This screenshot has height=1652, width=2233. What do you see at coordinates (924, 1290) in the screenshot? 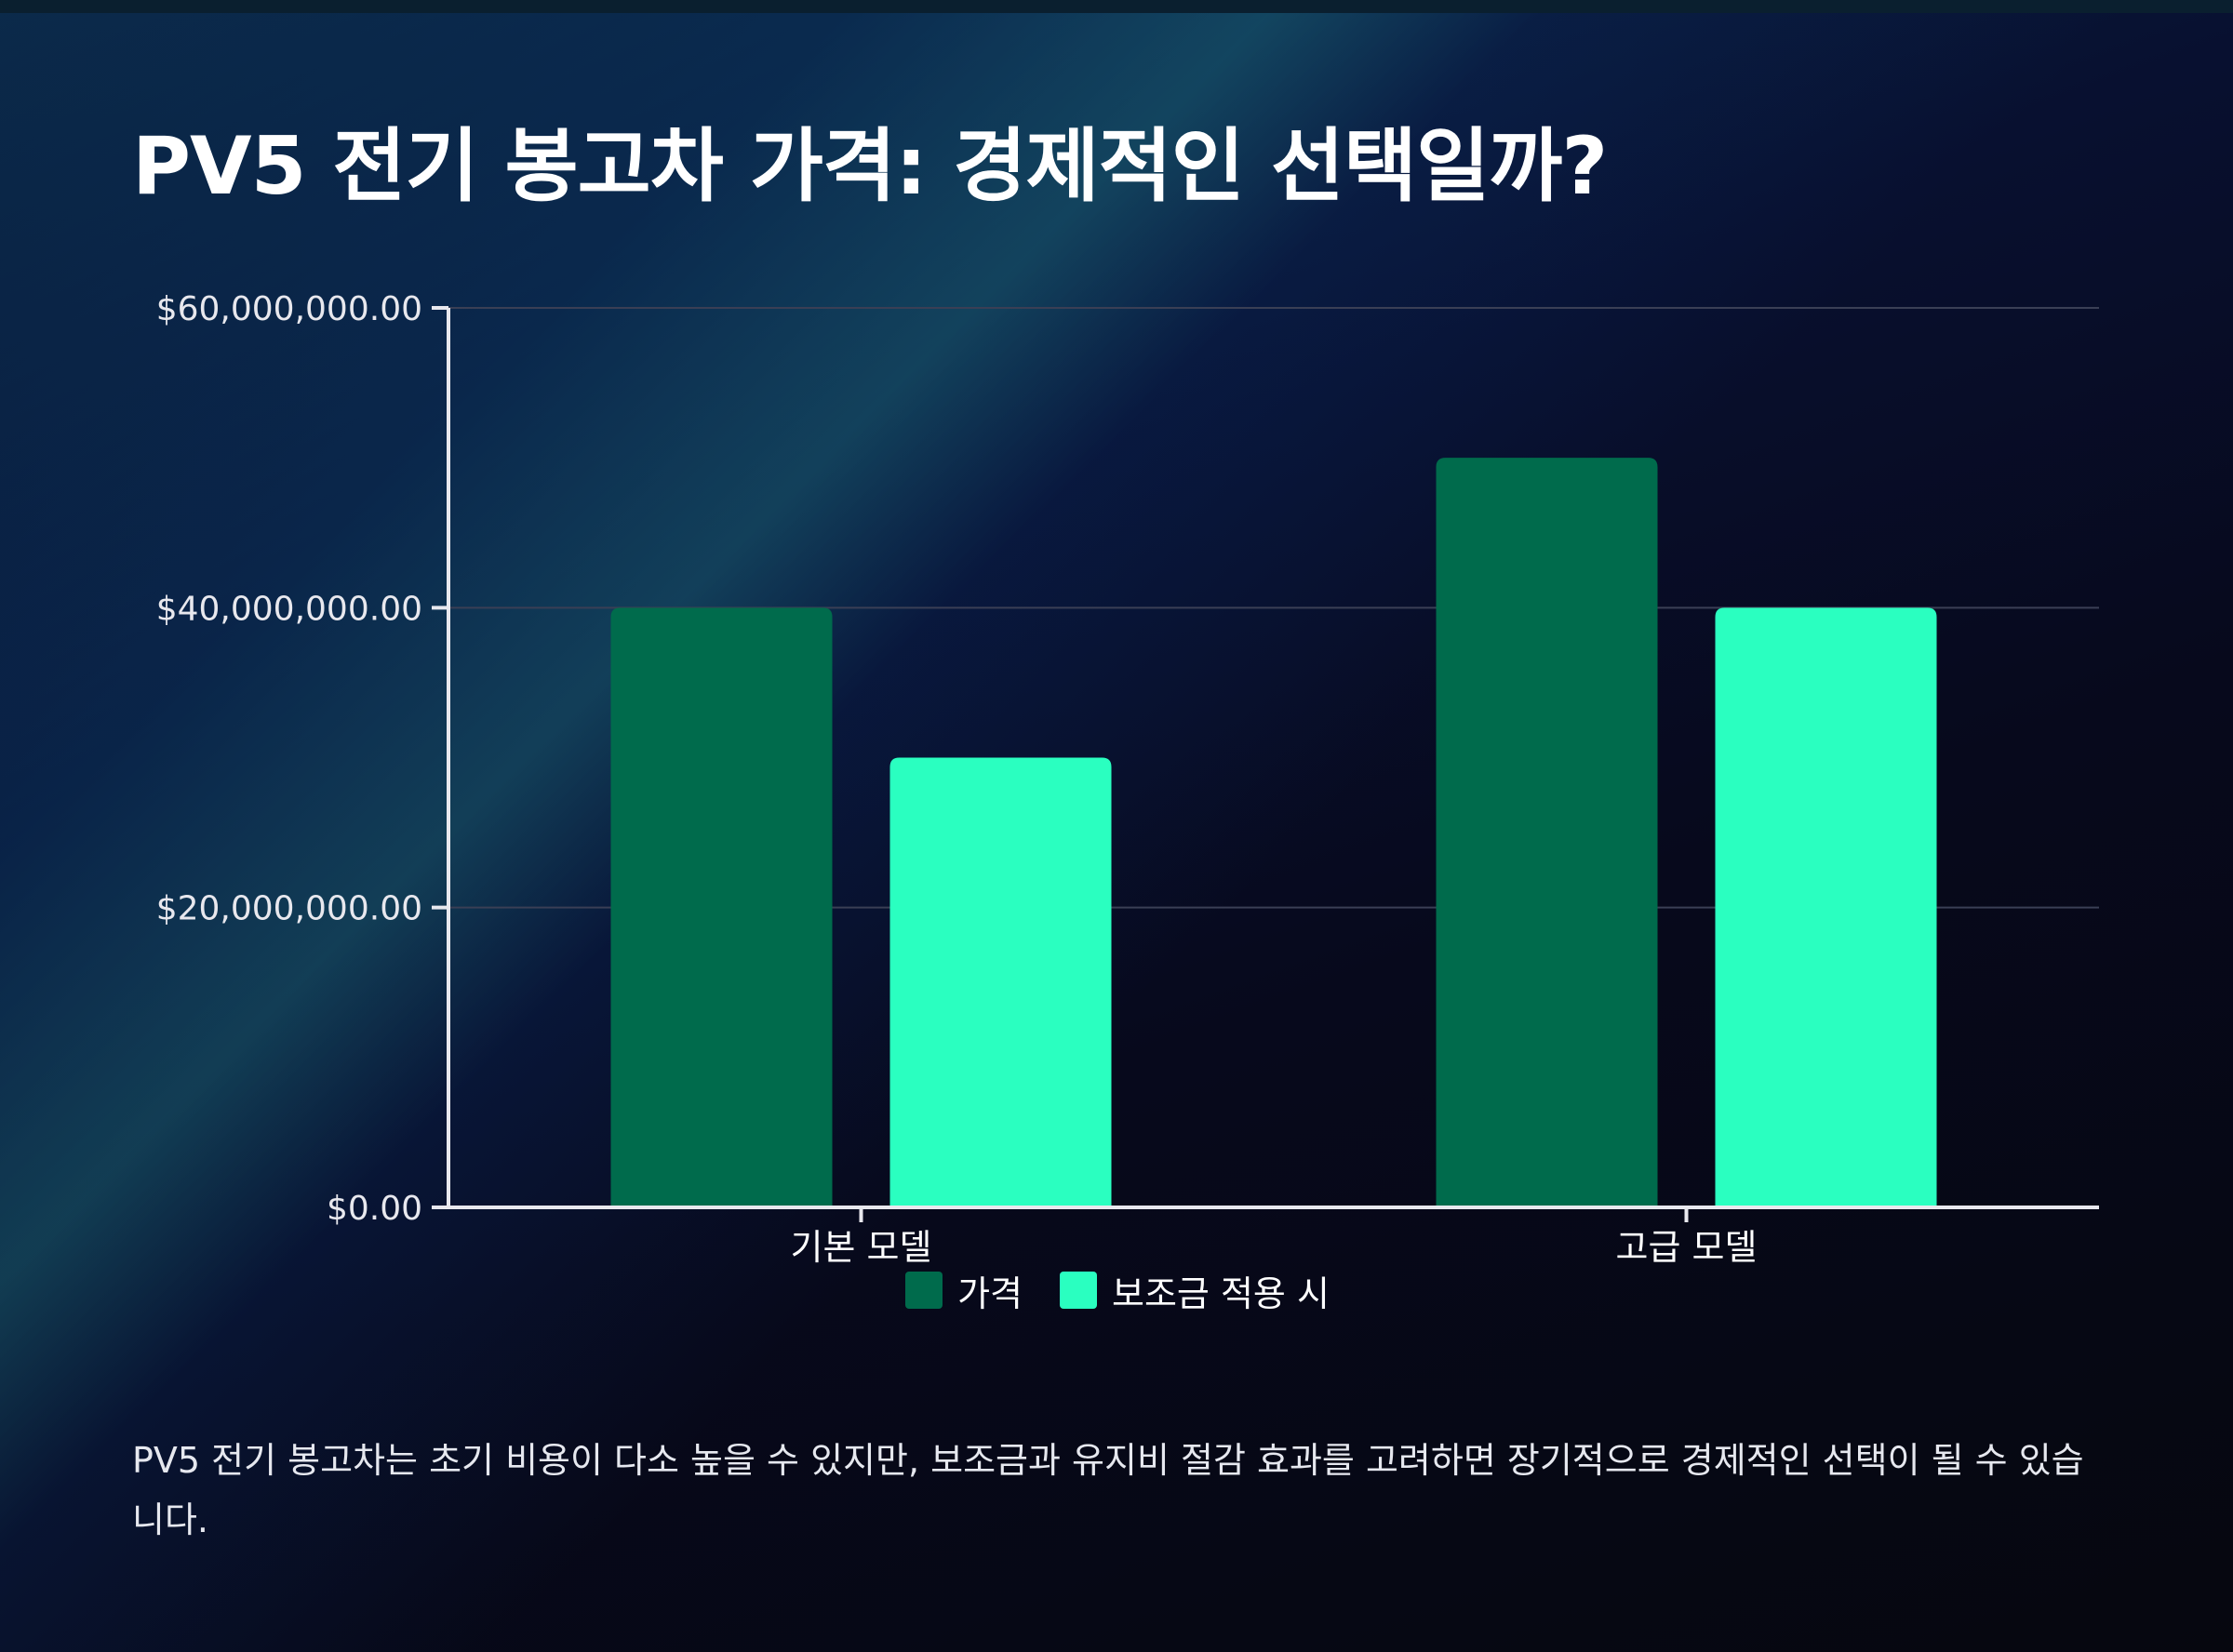
I see `legend-swatch-price` at bounding box center [924, 1290].